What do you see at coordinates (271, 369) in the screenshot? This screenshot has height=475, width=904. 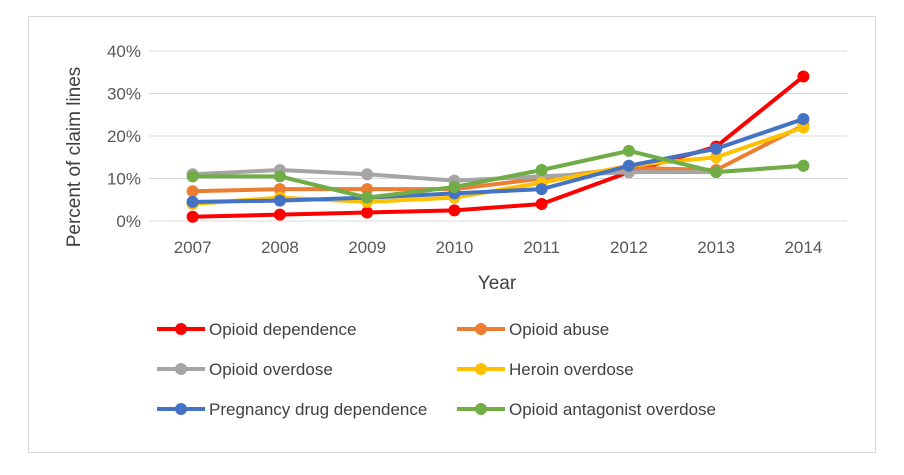 I see `legend-label: Opioid overdose` at bounding box center [271, 369].